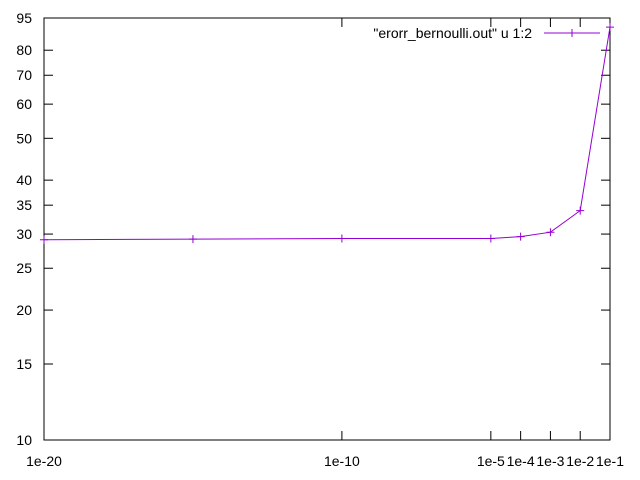 The width and height of the screenshot is (640, 480). I want to click on x-tick-label: 1e-20, so click(44, 461).